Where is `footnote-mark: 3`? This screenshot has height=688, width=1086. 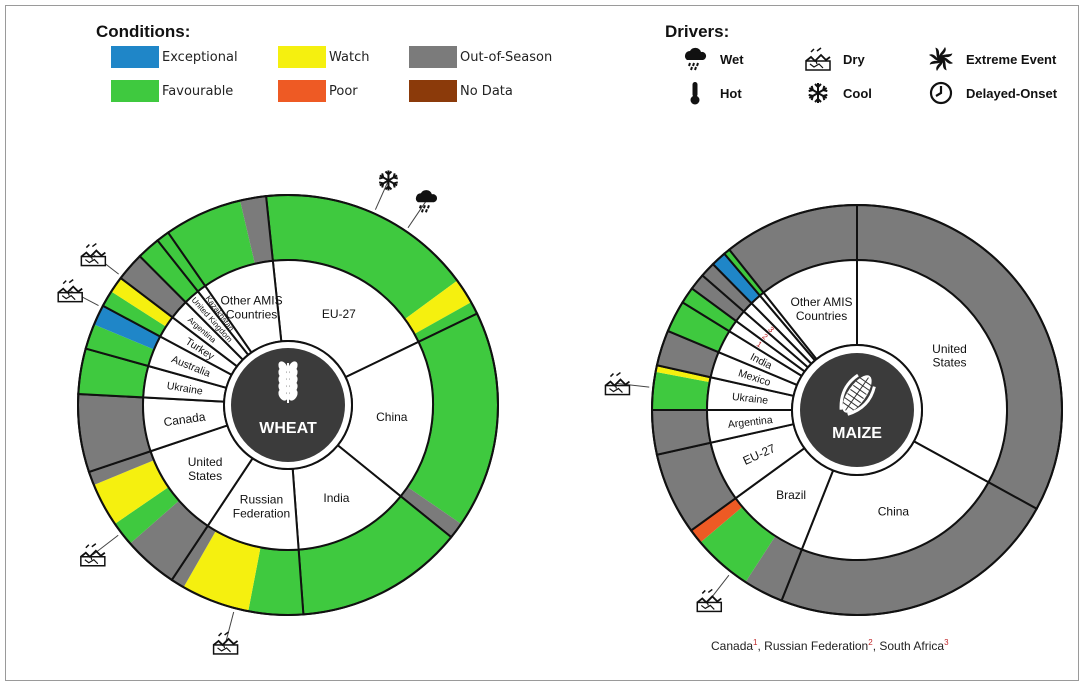 footnote-mark: 3 is located at coordinates (946, 642).